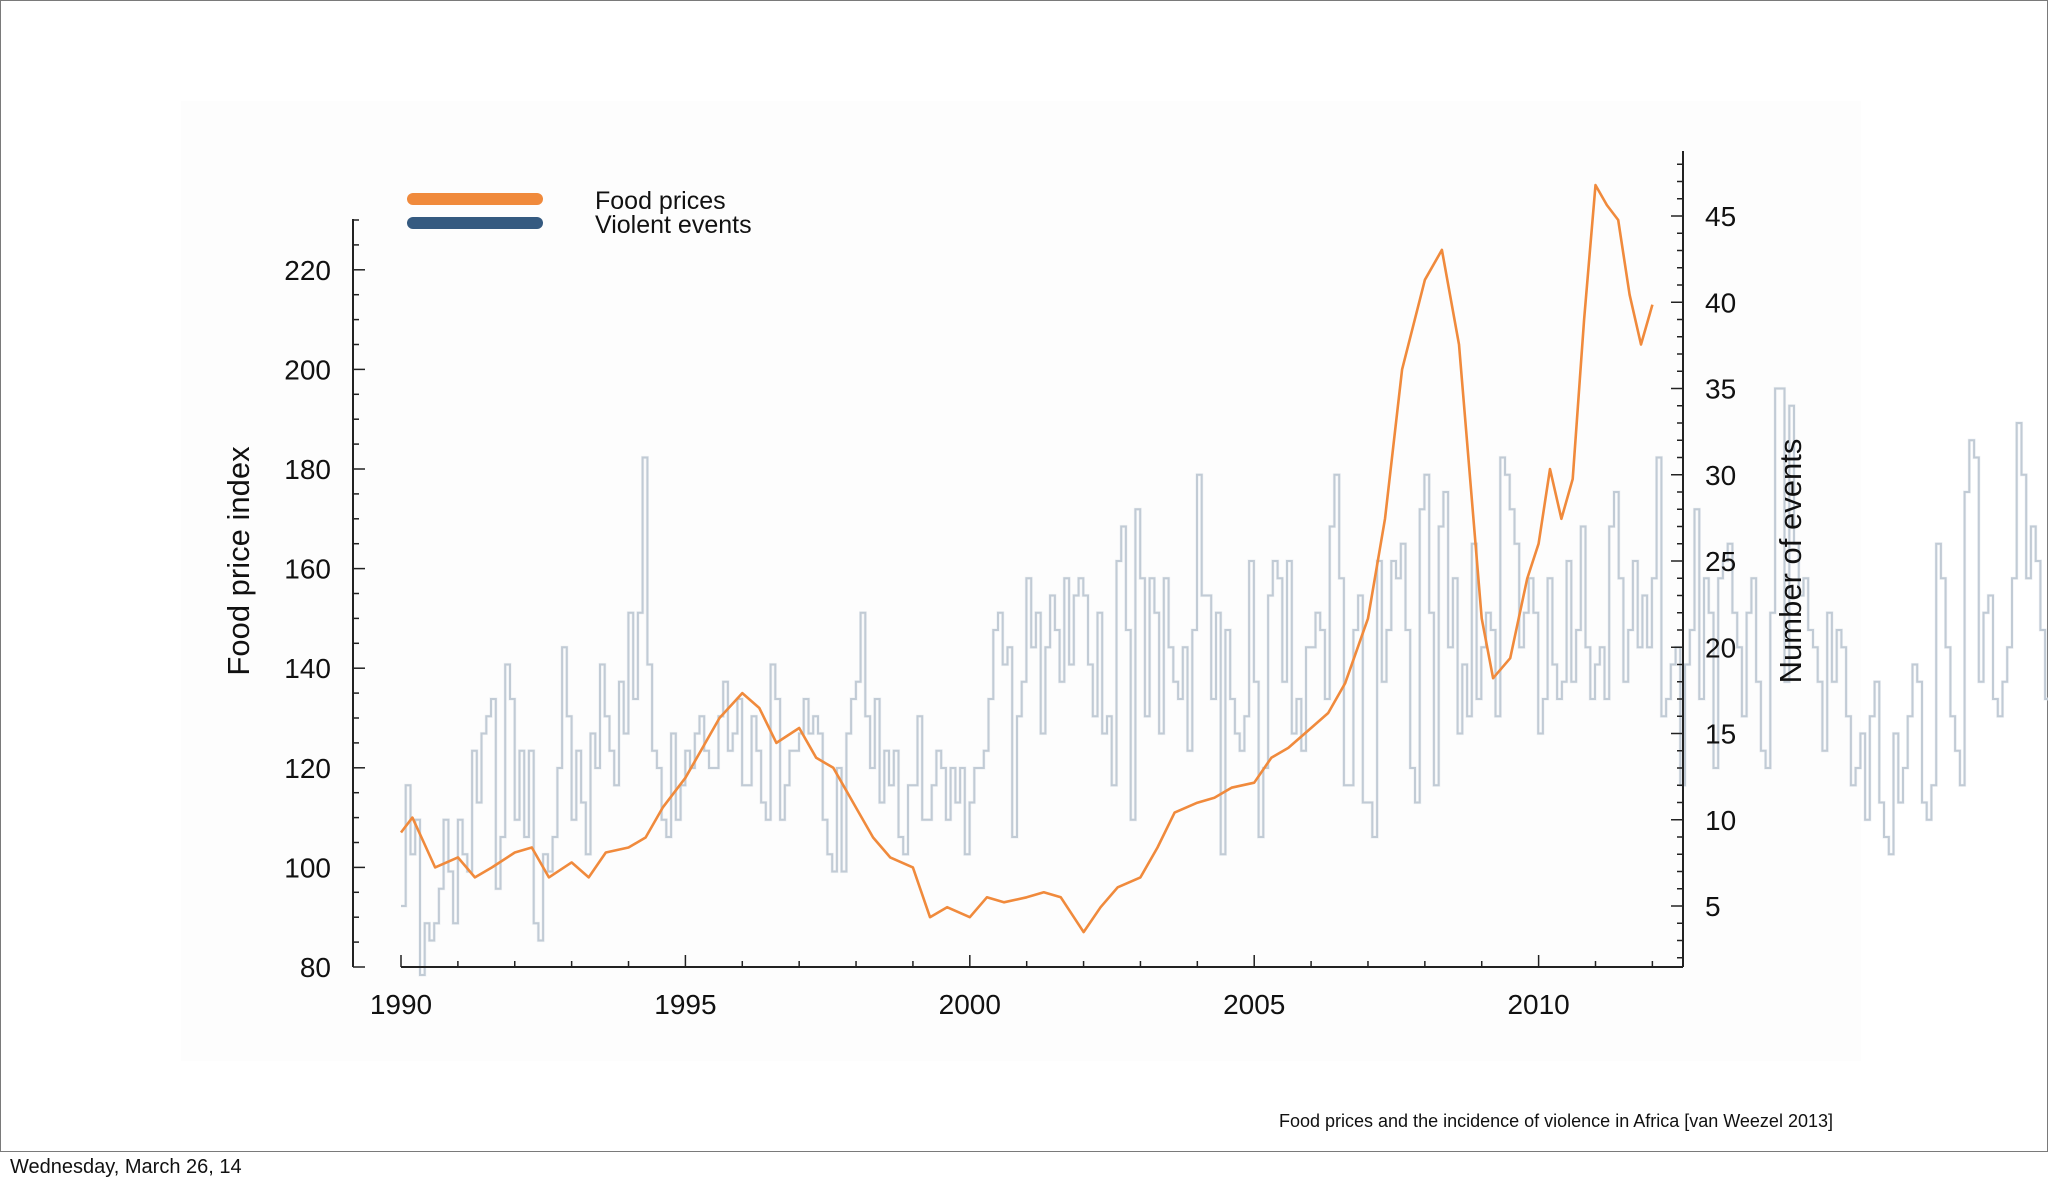 Image resolution: width=2048 pixels, height=1184 pixels. What do you see at coordinates (307, 668) in the screenshot?
I see `y-left-tick-label: 140` at bounding box center [307, 668].